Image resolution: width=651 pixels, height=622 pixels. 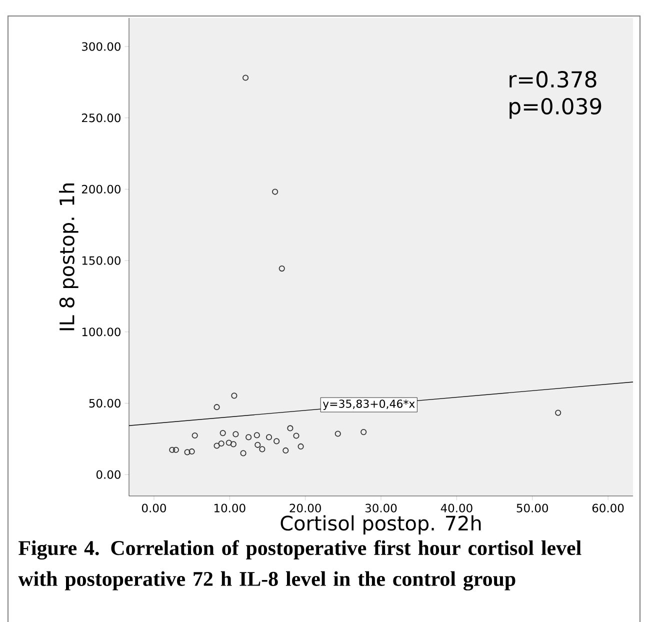 I want to click on x-tick-label: 30.00, so click(x=381, y=508).